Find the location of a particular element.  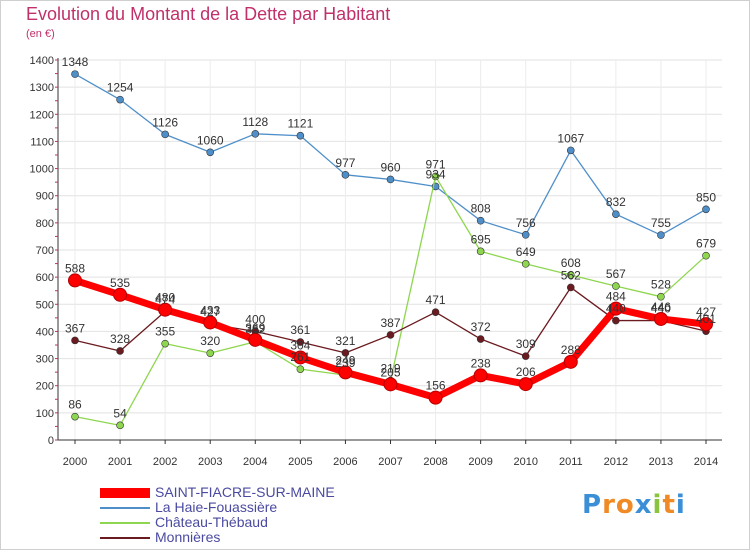

legend-label: Monnières is located at coordinates (188, 537).